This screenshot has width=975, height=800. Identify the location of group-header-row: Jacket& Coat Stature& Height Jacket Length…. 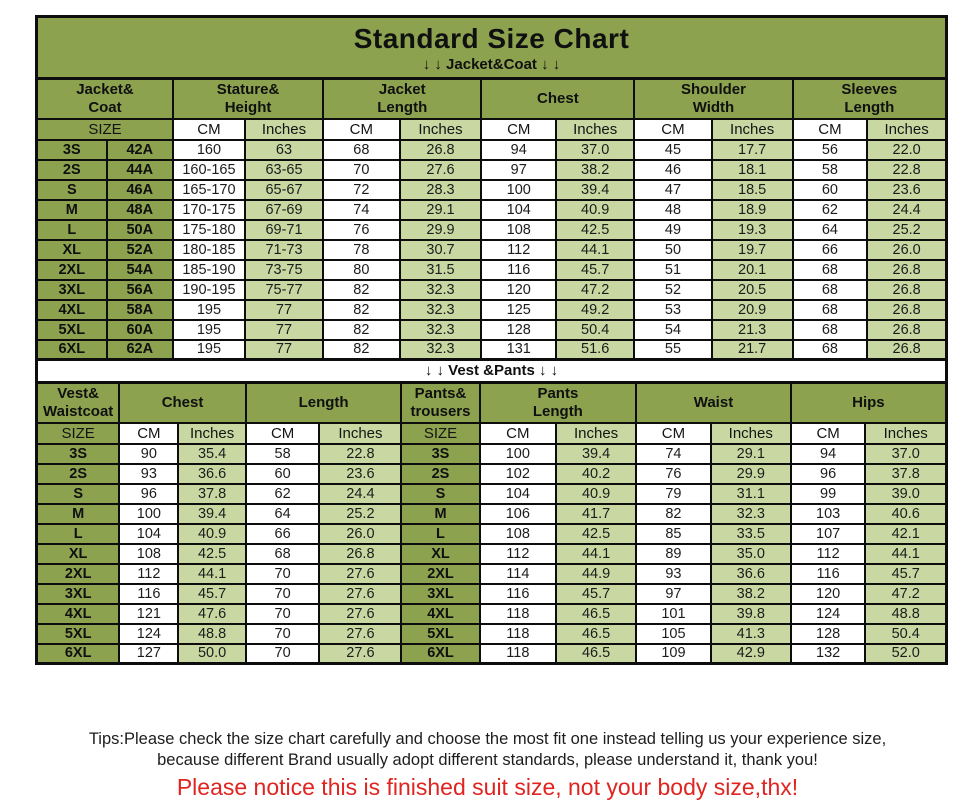
(491, 98).